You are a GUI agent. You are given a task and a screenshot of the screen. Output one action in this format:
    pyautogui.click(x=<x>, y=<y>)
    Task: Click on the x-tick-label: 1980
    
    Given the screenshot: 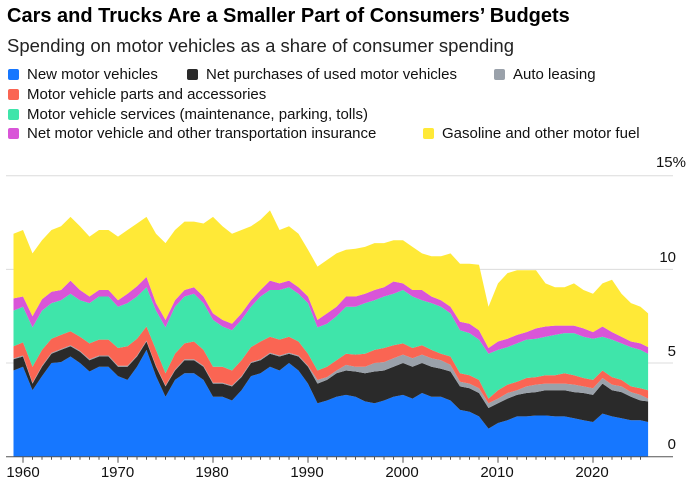 What is the action you would take?
    pyautogui.click(x=211, y=472)
    